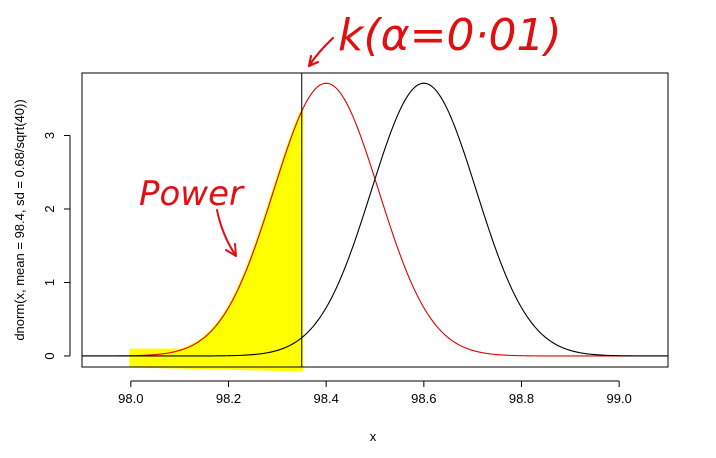  I want to click on y-tick-label: 2, so click(49, 208).